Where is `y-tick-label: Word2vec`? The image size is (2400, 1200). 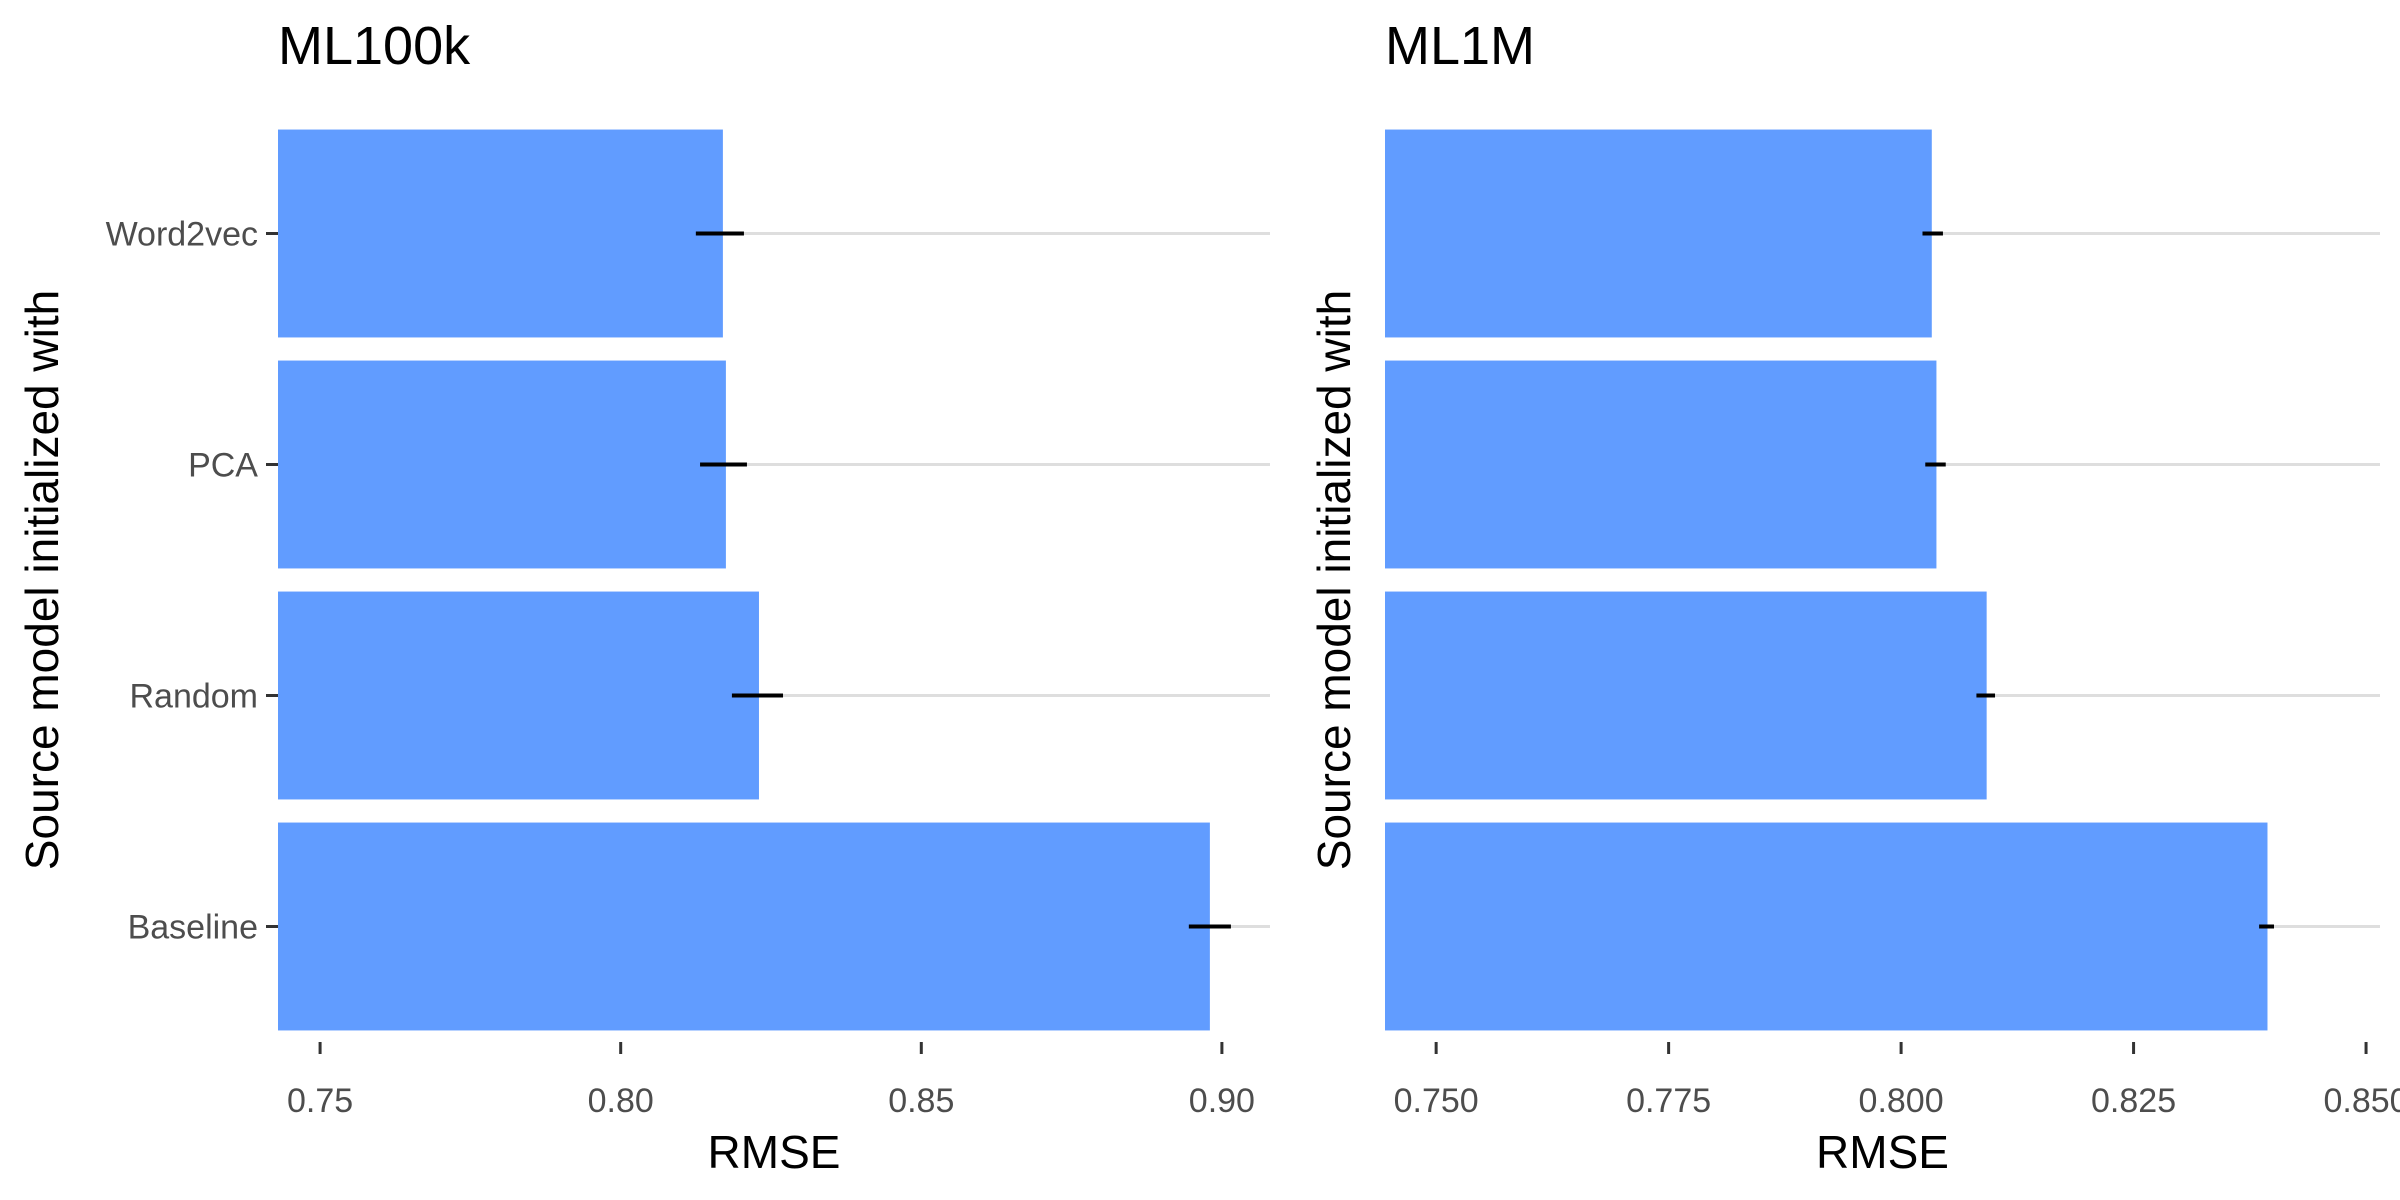
y-tick-label: Word2vec is located at coordinates (182, 235).